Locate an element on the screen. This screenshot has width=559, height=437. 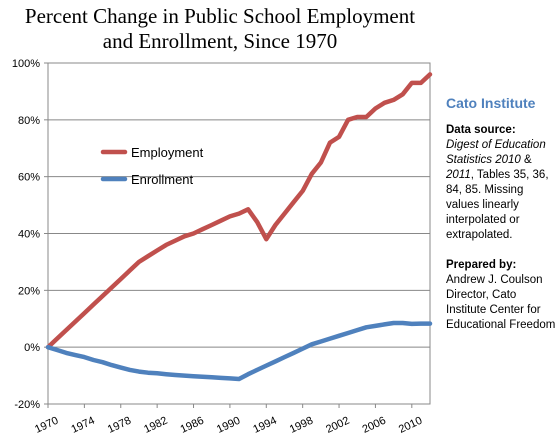
x-tick-label: 1982 is located at coordinates (155, 425).